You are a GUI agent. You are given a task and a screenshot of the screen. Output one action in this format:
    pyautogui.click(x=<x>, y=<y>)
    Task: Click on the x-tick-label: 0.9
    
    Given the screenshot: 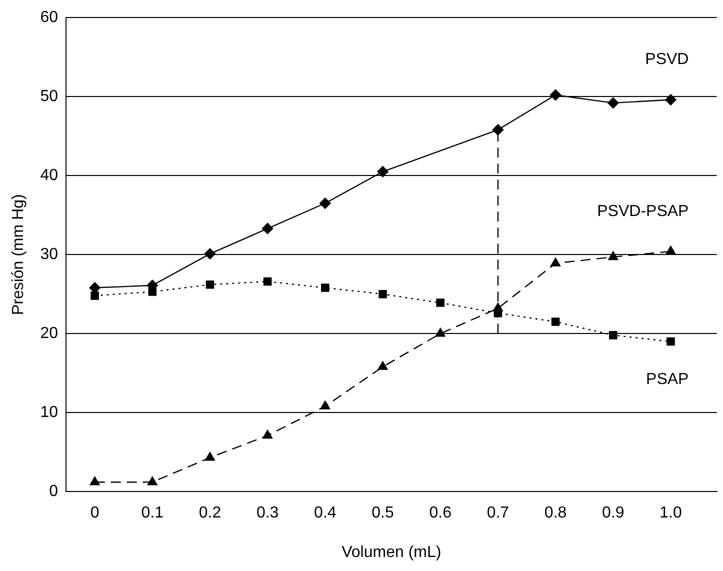 What is the action you would take?
    pyautogui.click(x=613, y=513)
    